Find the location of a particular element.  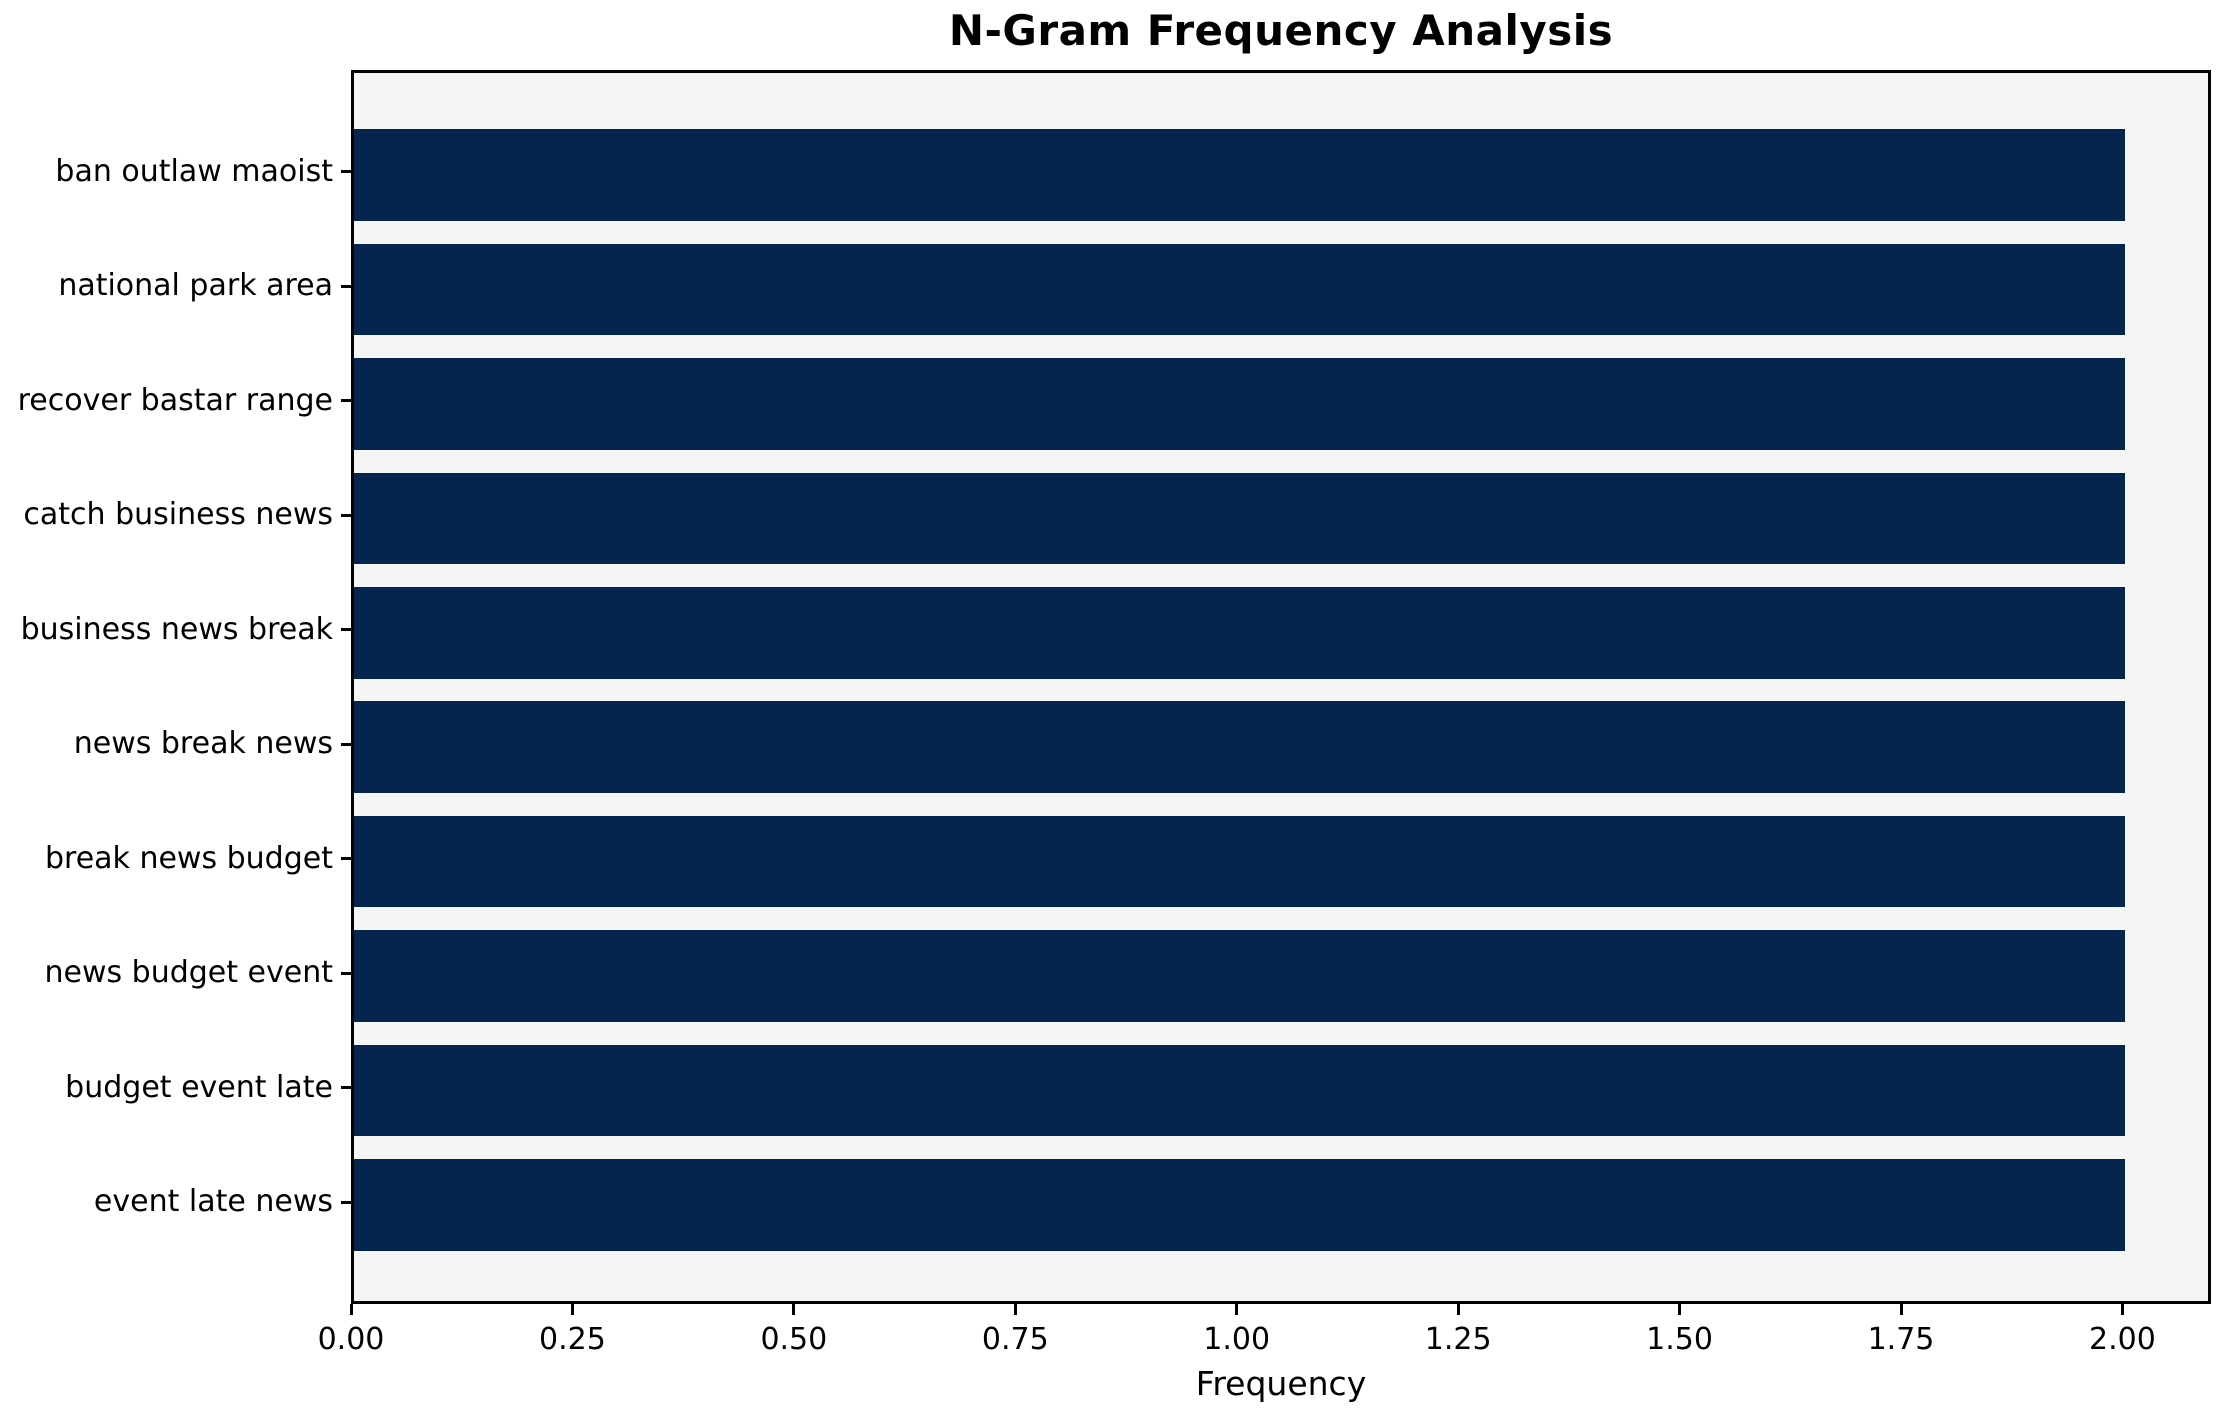

x-tick-label: 0.25 is located at coordinates (572, 1339).